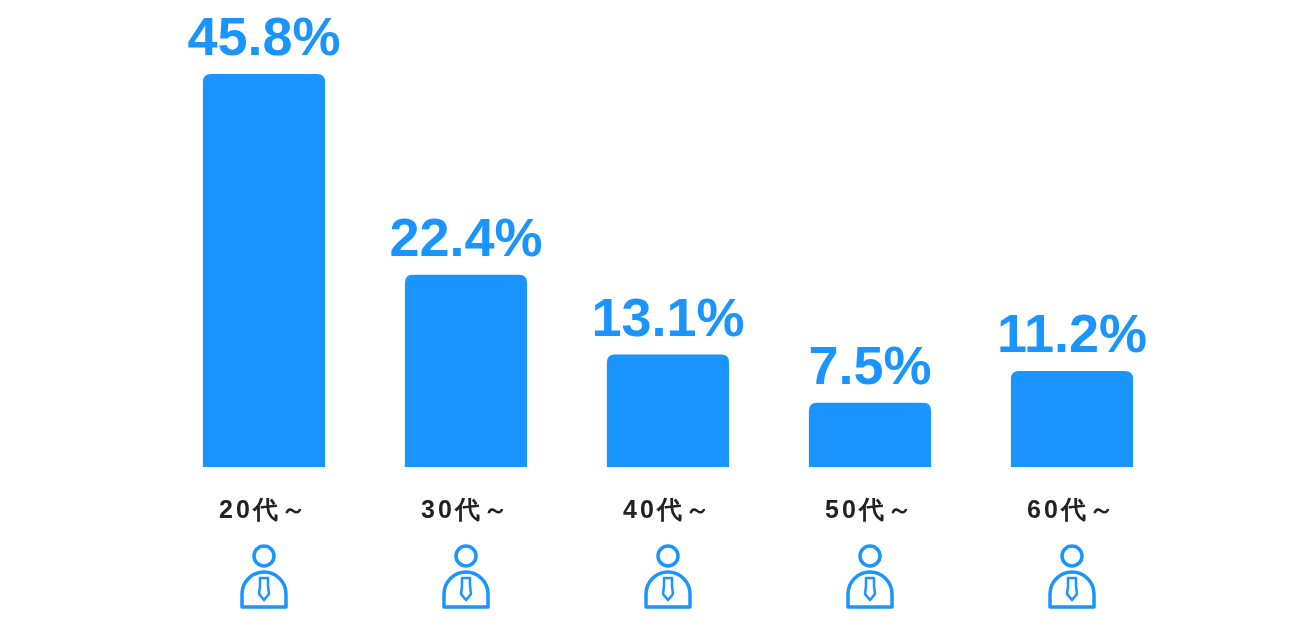 The image size is (1312, 640). What do you see at coordinates (870, 509) in the screenshot?
I see `x-tick-label: 50代～` at bounding box center [870, 509].